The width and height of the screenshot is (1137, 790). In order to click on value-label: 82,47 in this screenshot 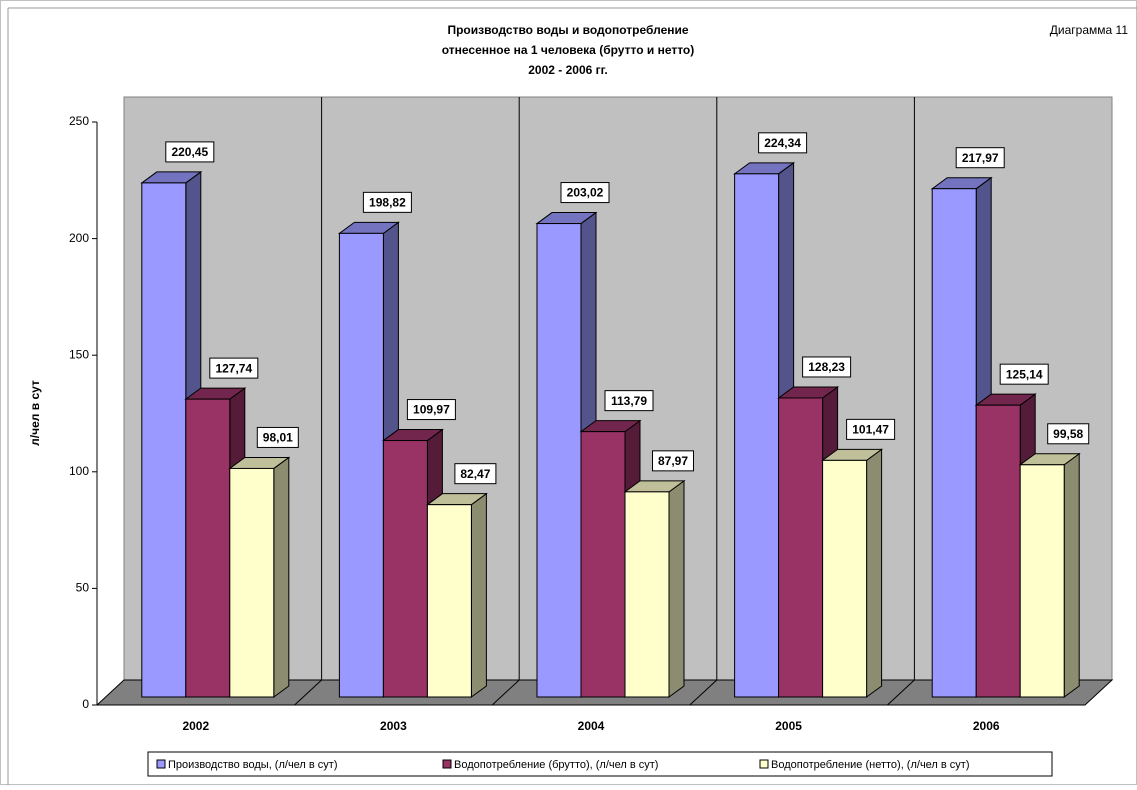, I will do `click(475, 474)`.